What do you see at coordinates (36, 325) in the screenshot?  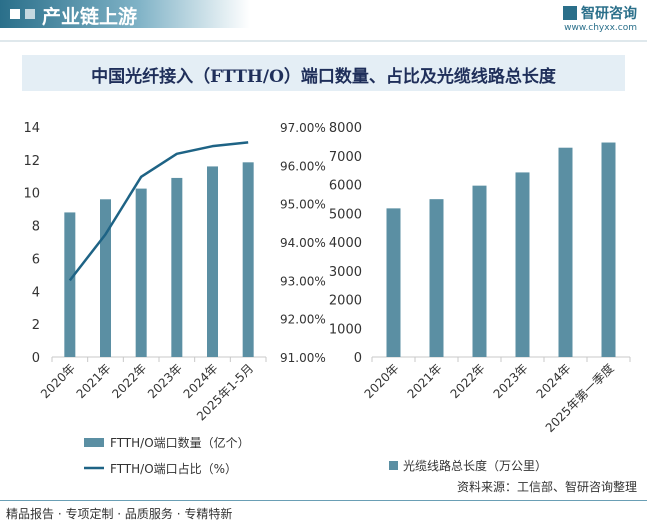 I see `y-left-tick-label: 2` at bounding box center [36, 325].